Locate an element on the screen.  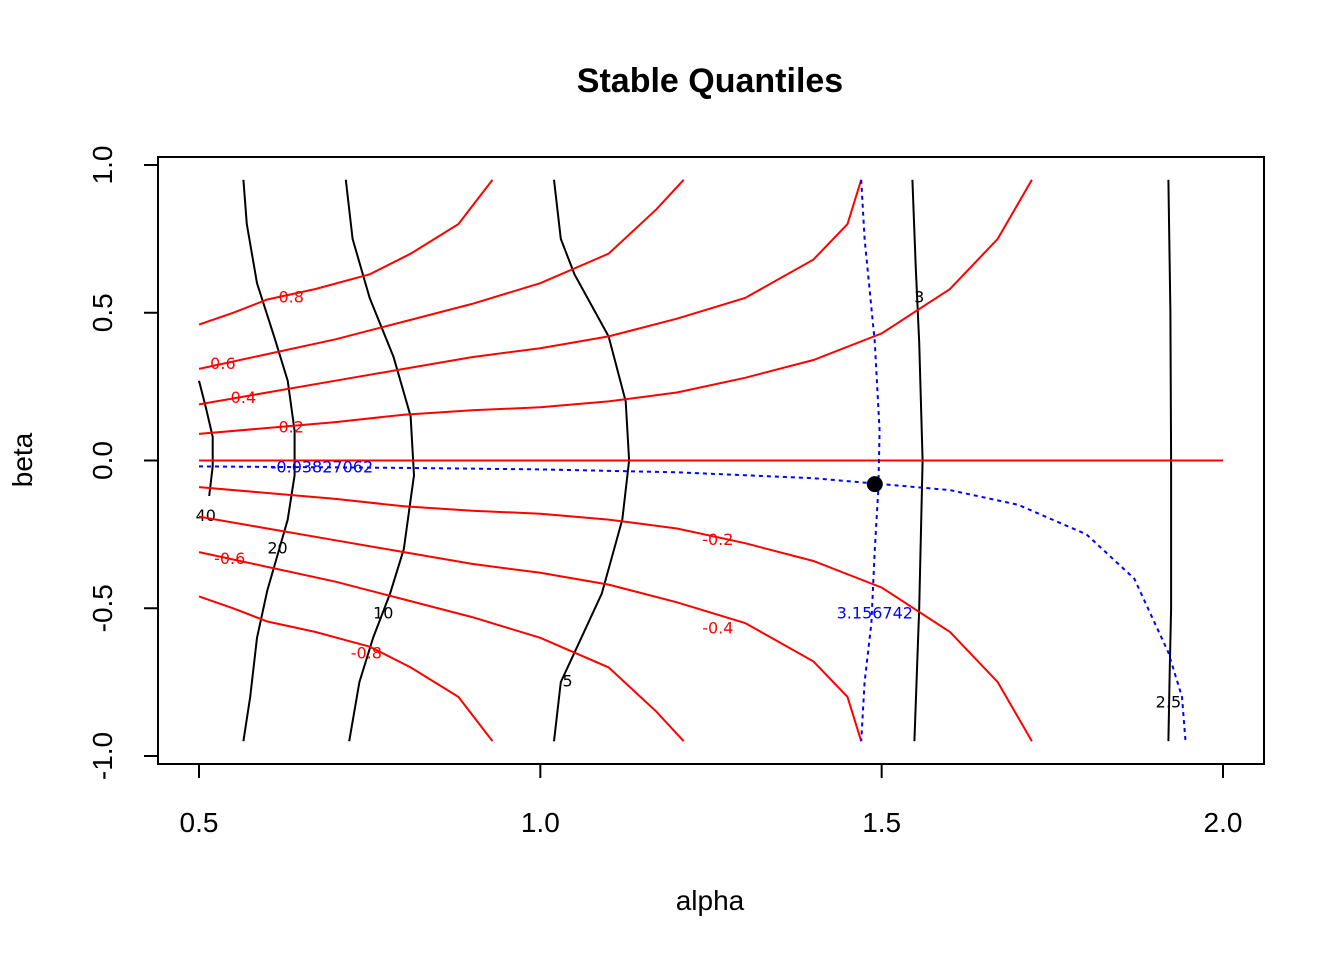
red-contour-line--0.6 is located at coordinates (441, 646).